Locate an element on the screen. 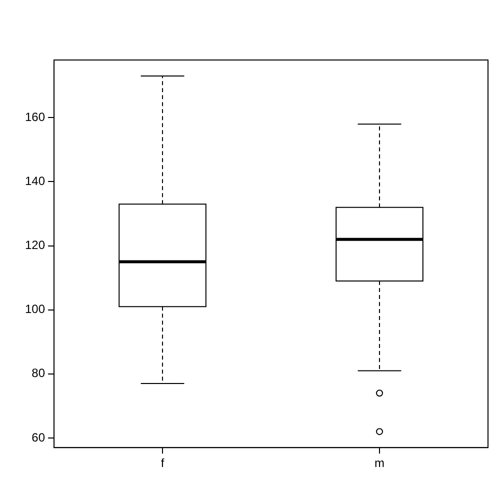 This screenshot has height=504, width=504. y-tick-label: 100 is located at coordinates (35, 309).